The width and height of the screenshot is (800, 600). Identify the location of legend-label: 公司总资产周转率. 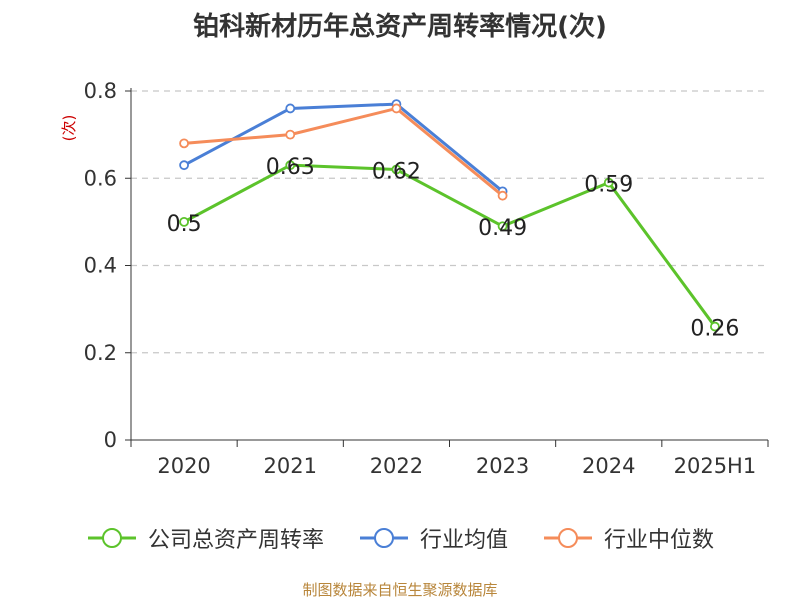
(235, 540).